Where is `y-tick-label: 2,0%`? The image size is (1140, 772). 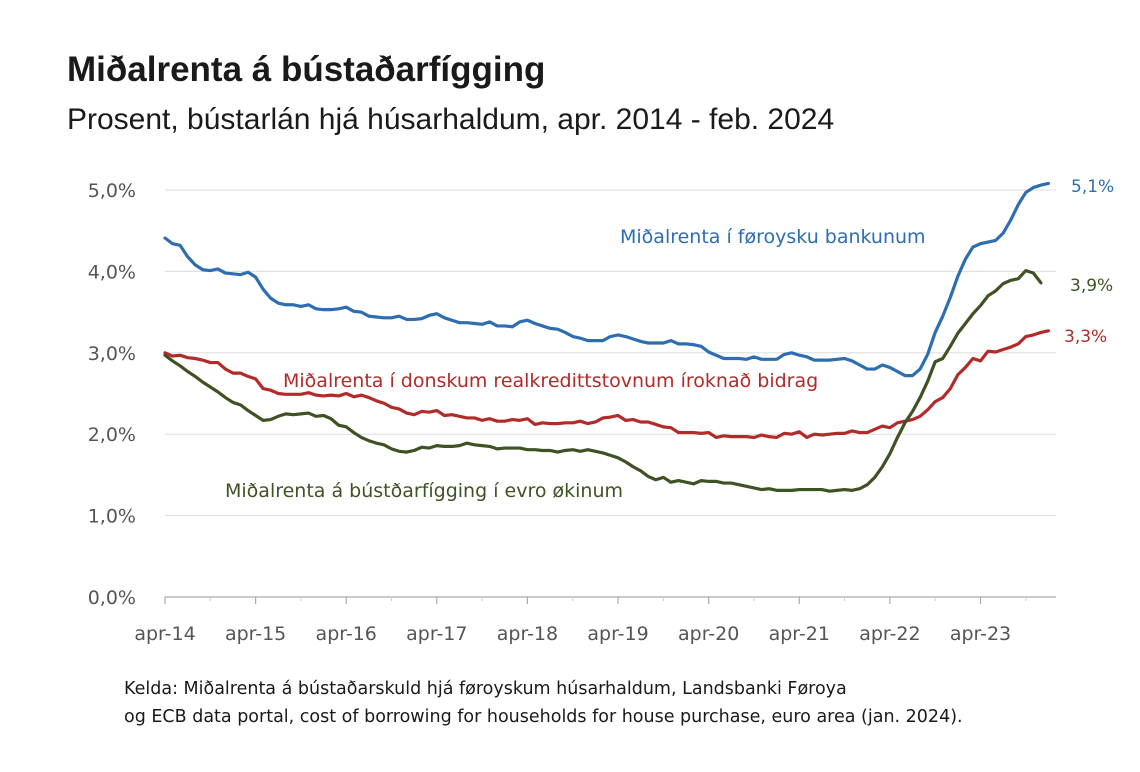
y-tick-label: 2,0% is located at coordinates (112, 435).